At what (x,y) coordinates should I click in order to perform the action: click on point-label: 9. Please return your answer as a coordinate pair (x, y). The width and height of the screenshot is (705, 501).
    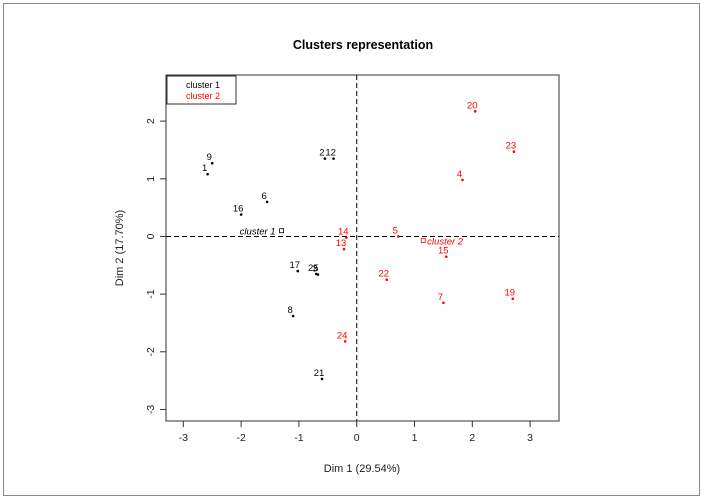
    Looking at the image, I should click on (209, 157).